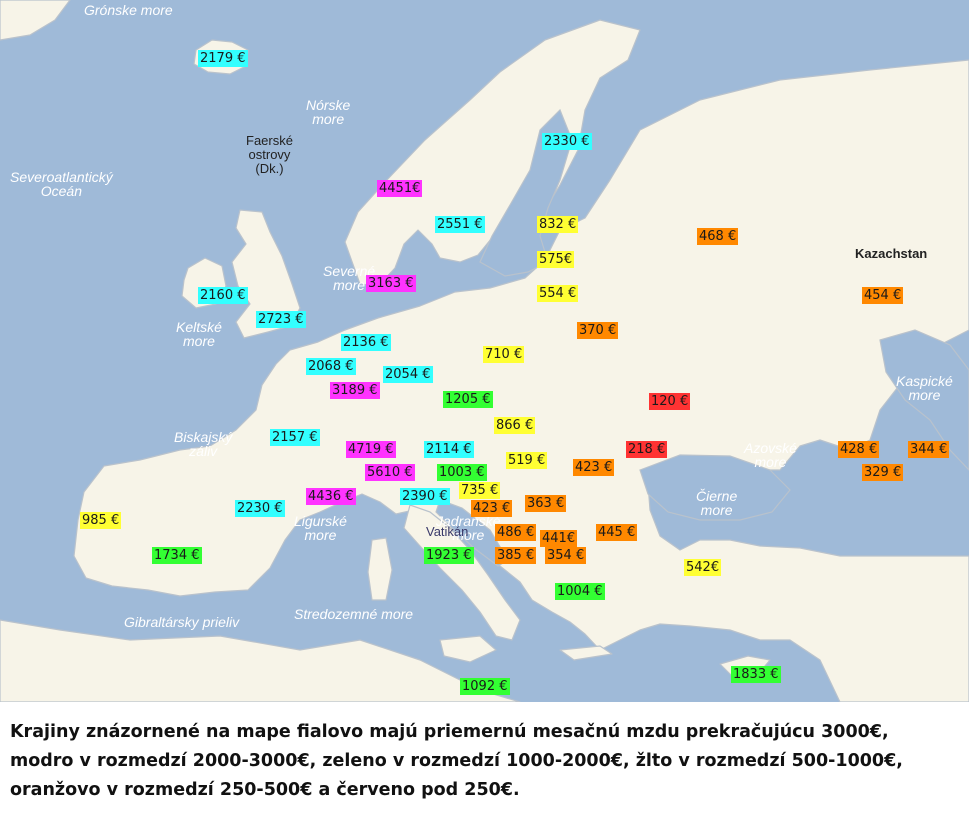  I want to click on wage-austria: 2114 €, so click(449, 449).